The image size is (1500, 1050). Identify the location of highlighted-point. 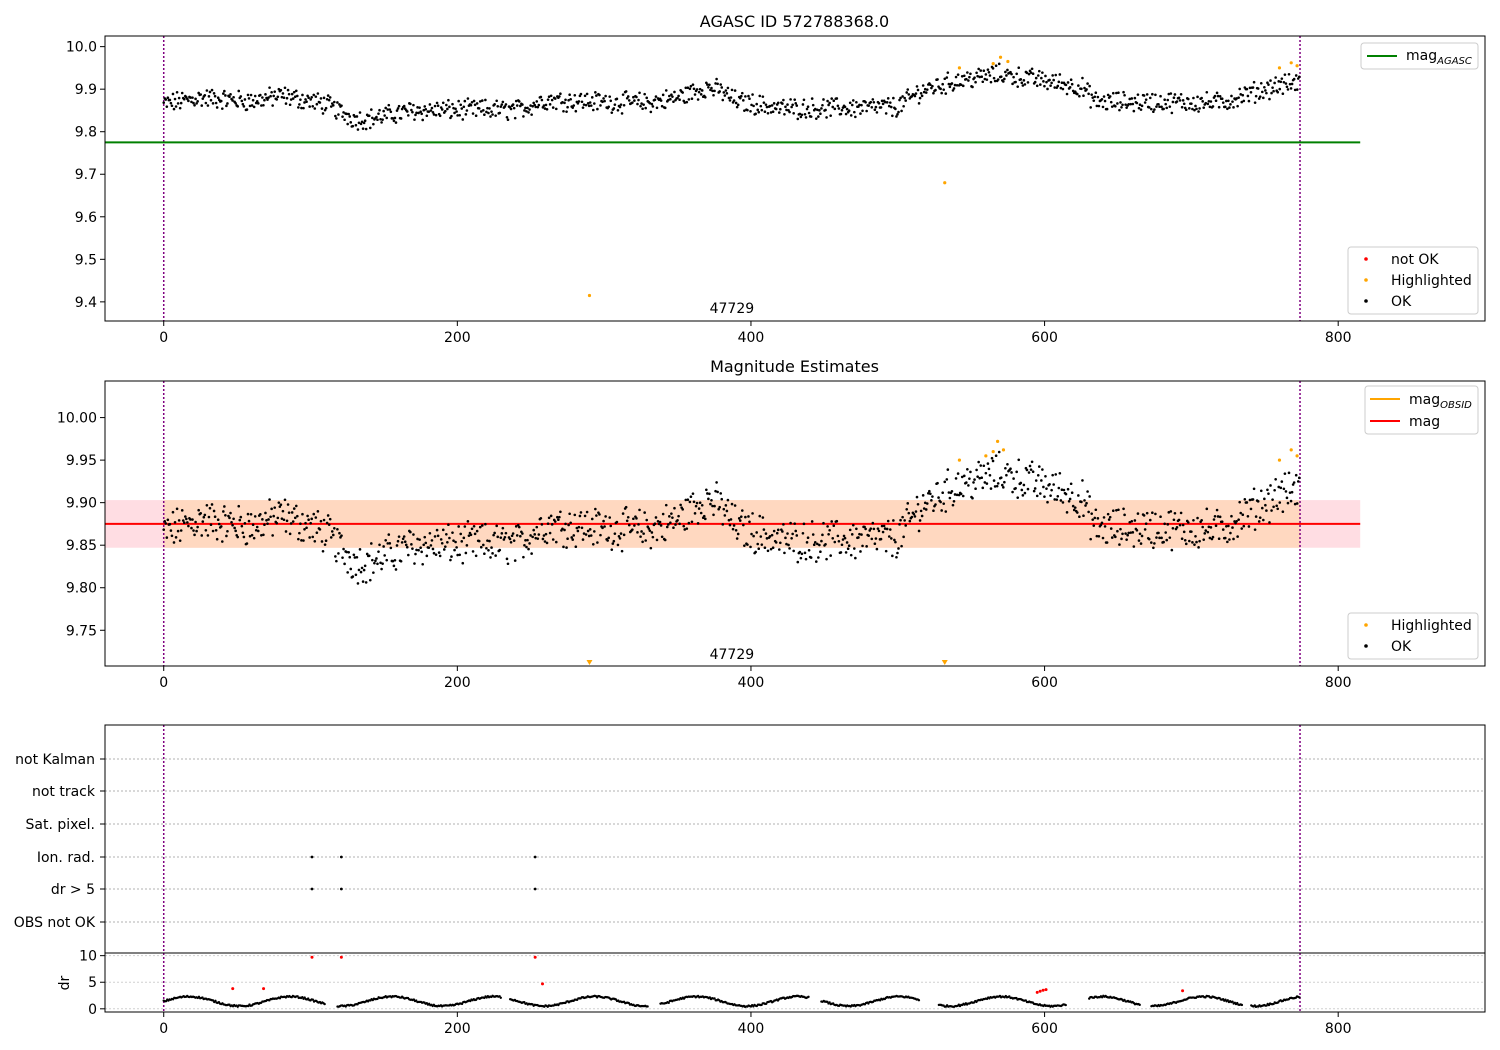
(1008, 61).